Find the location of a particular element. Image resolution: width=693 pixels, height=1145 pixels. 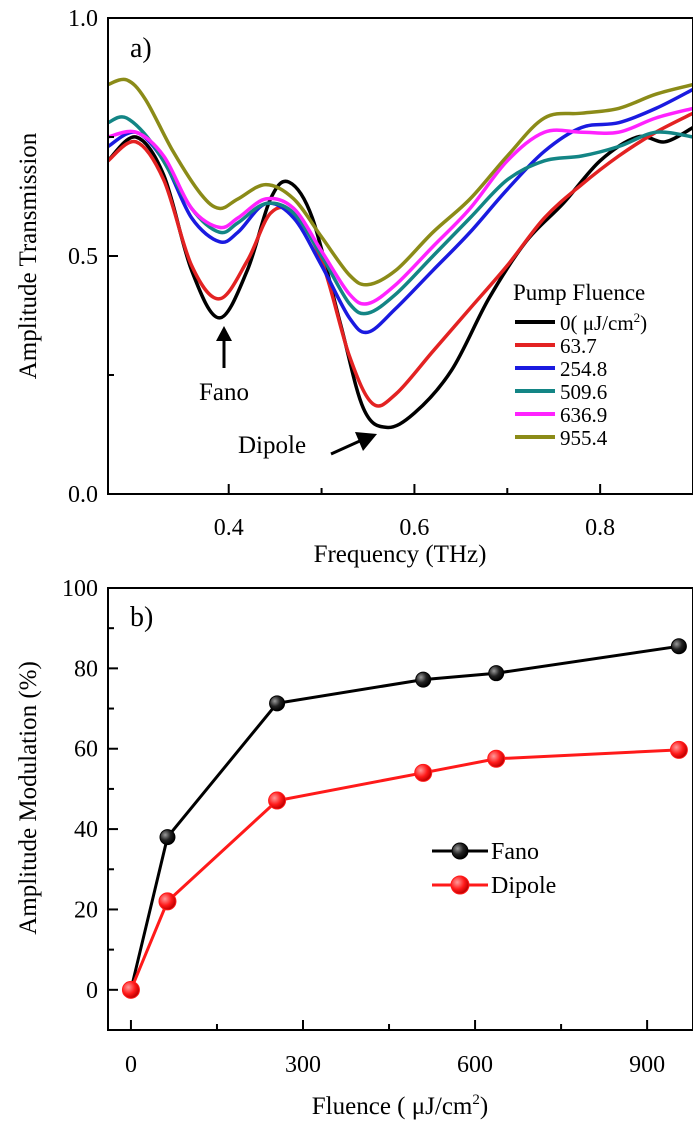

dipole-arrow-head is located at coordinates (366, 441).